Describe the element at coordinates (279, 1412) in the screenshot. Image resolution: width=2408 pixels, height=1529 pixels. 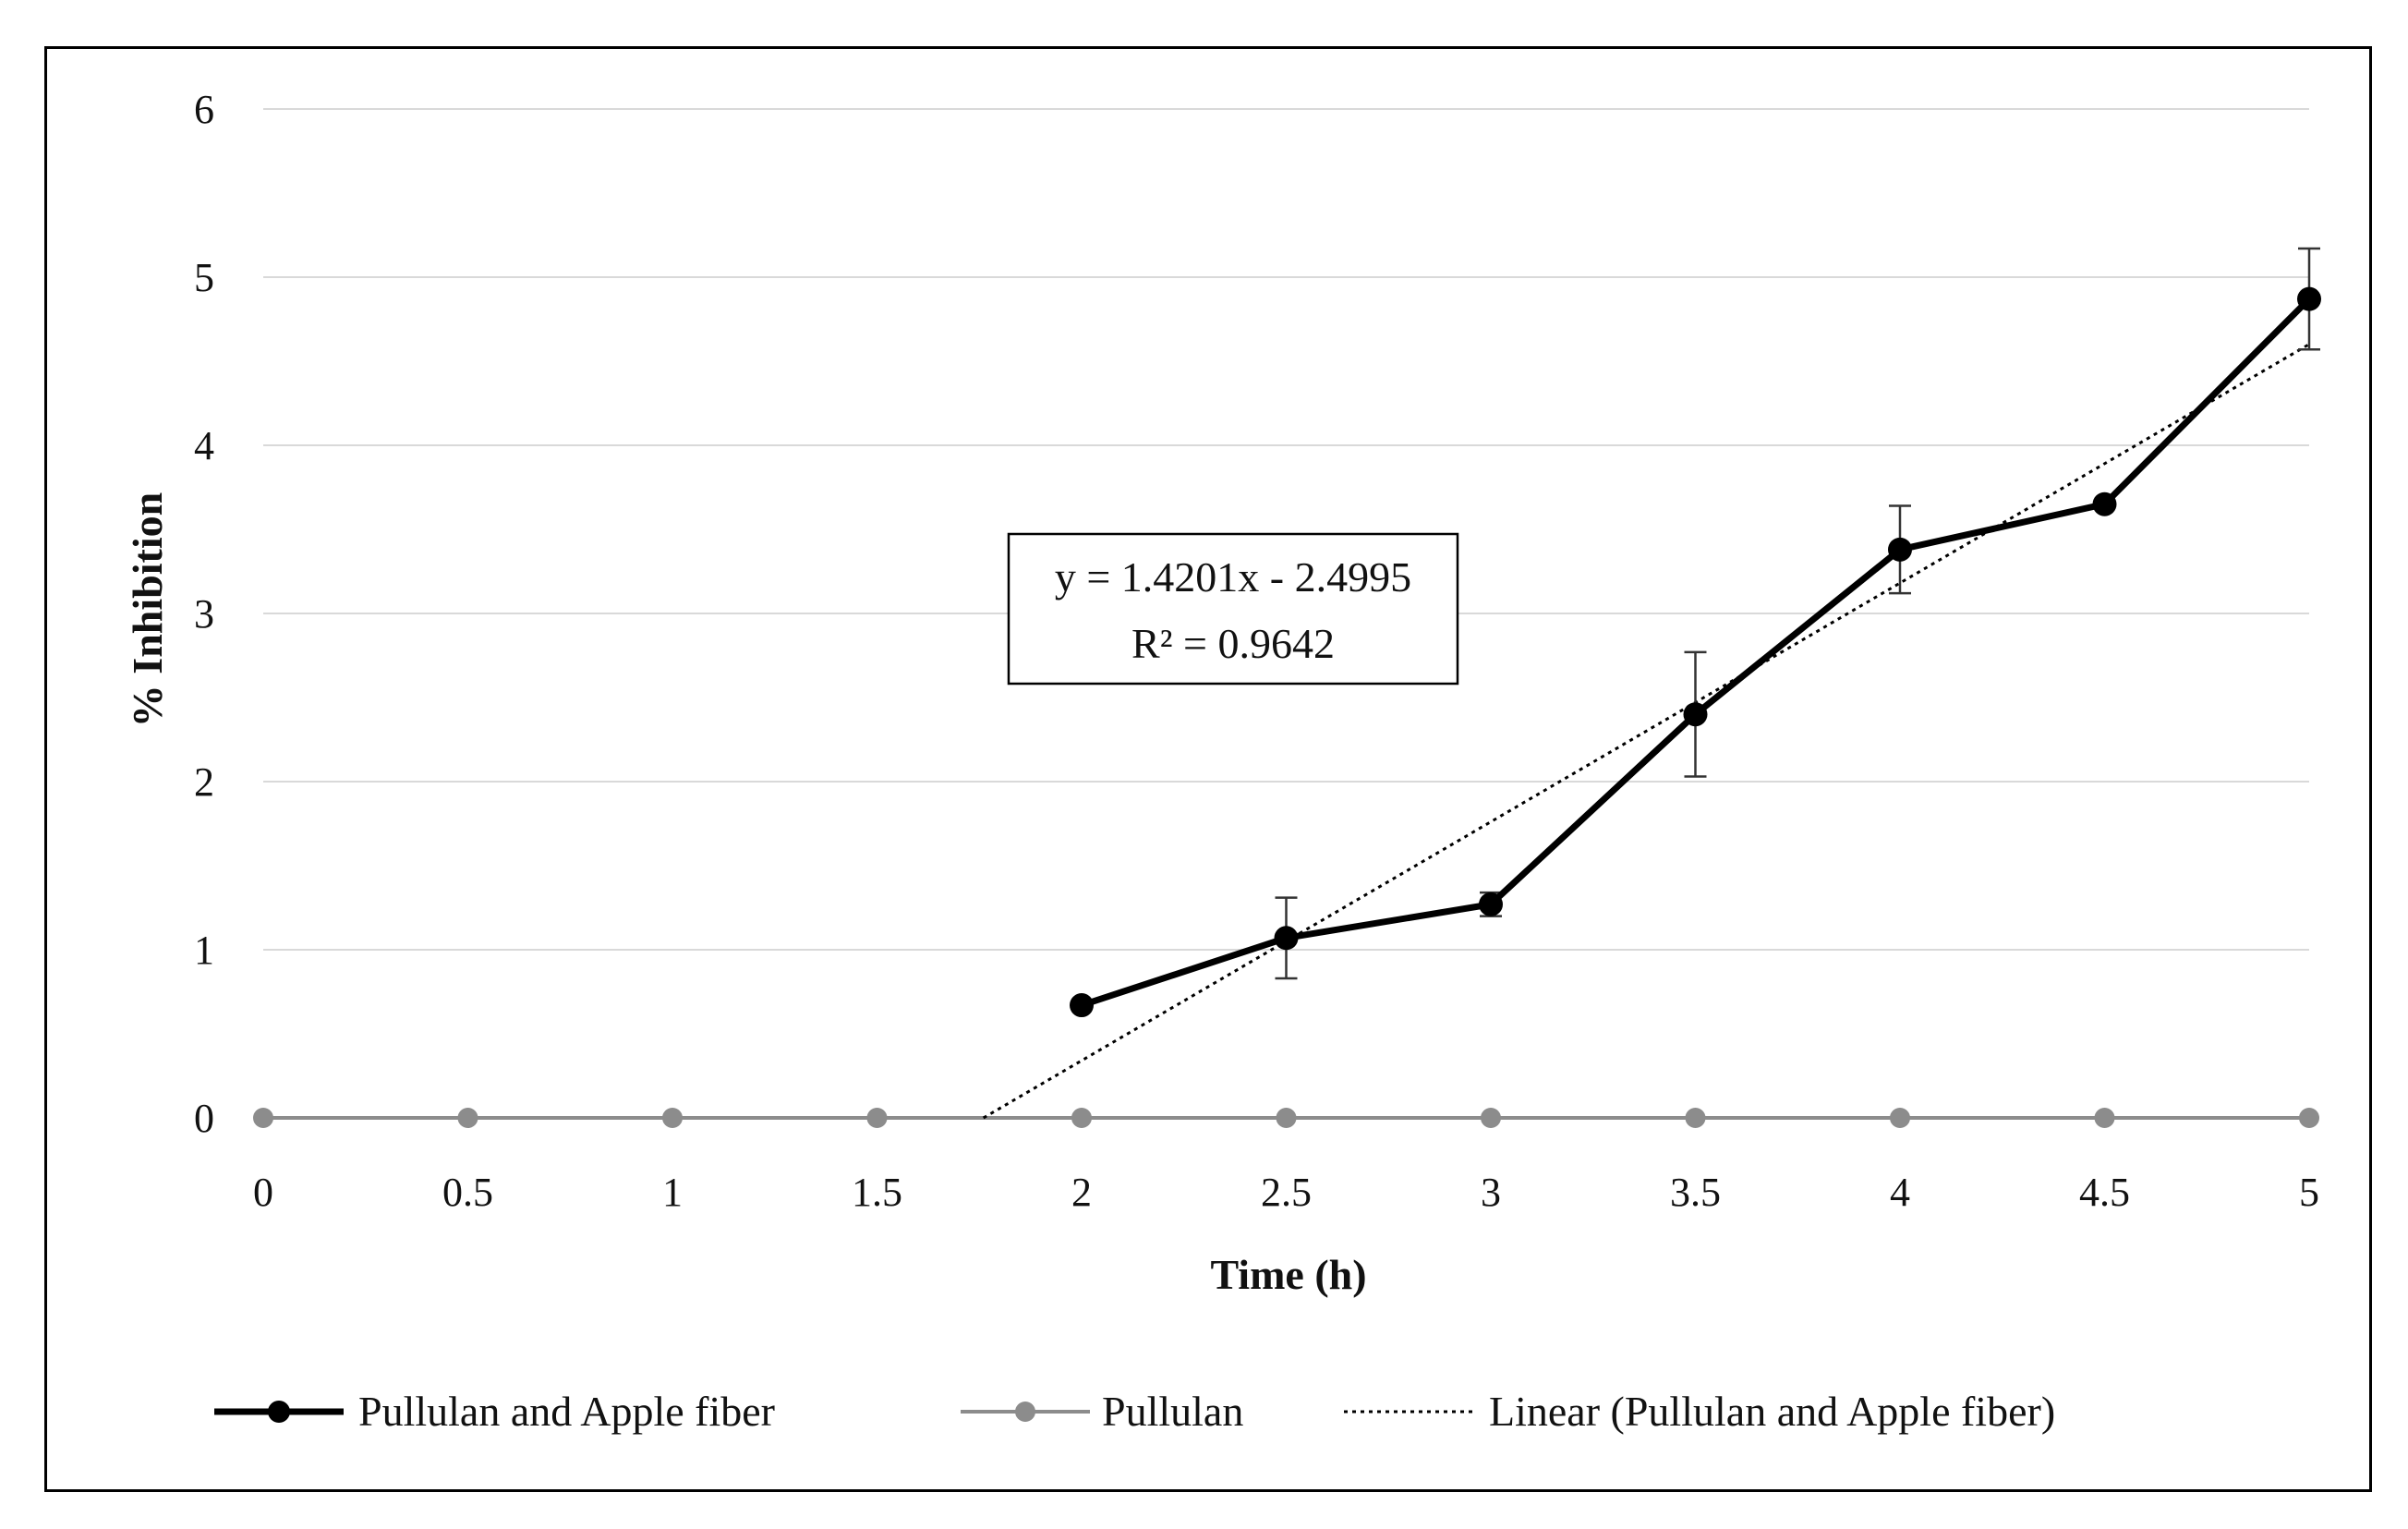
I see `legend-pullulan-apple-fiber-marker` at that location.